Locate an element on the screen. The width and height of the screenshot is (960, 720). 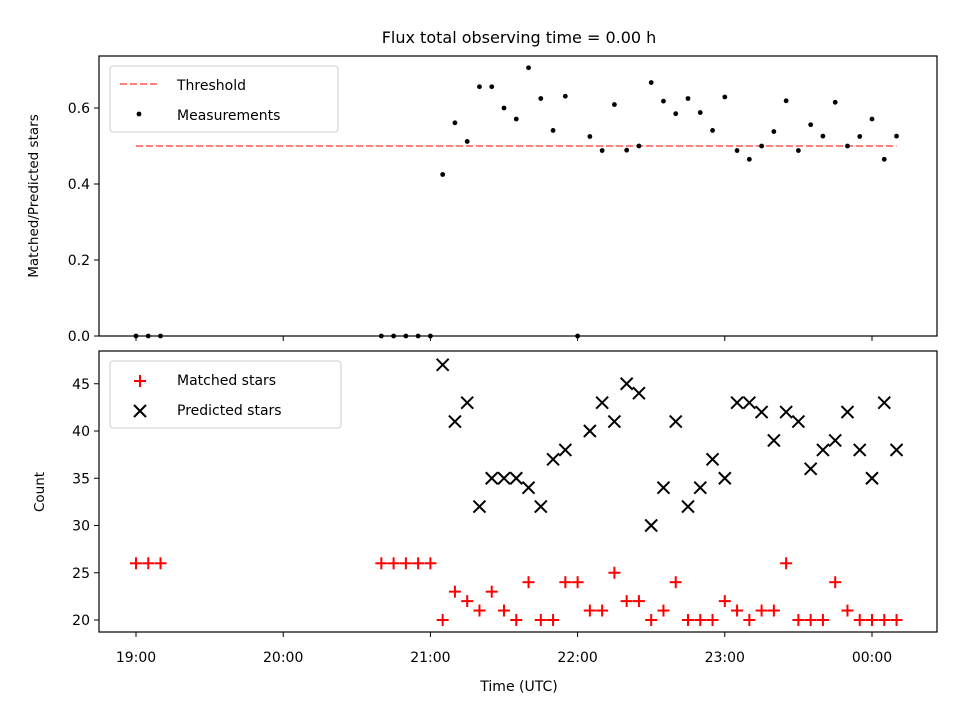
chart-title: Flux total observing time = 0.00 h is located at coordinates (519, 37).